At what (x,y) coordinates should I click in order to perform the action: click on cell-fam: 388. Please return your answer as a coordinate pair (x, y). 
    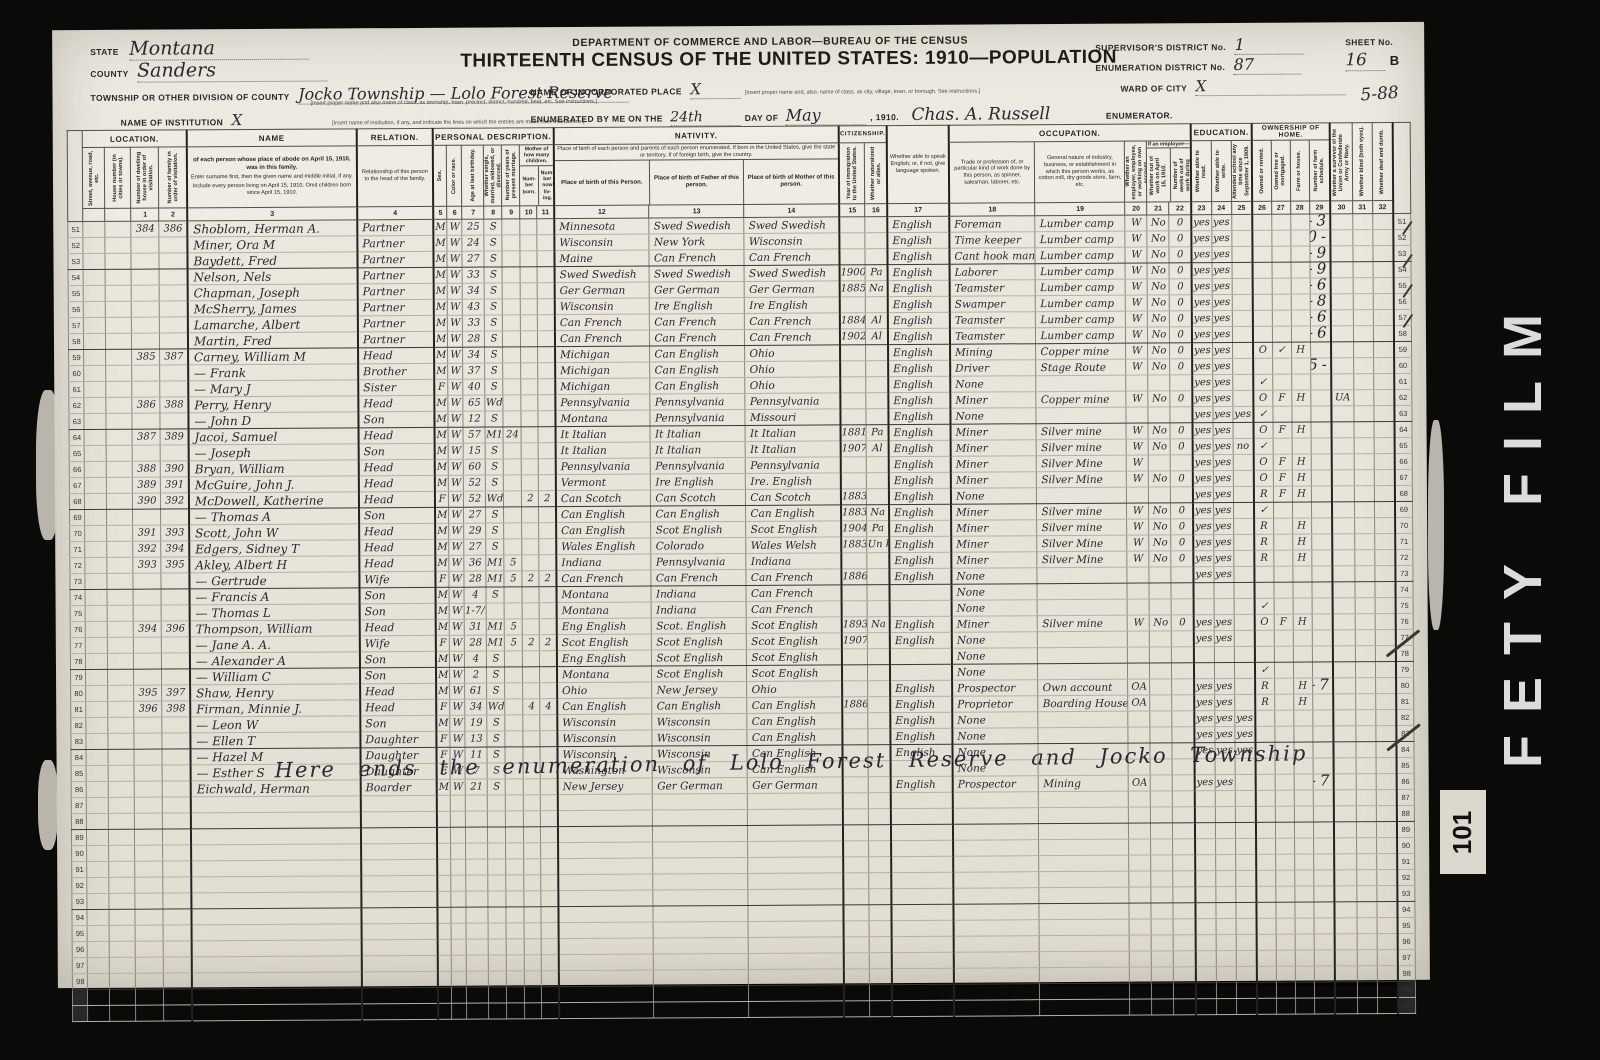
    Looking at the image, I should click on (174, 405).